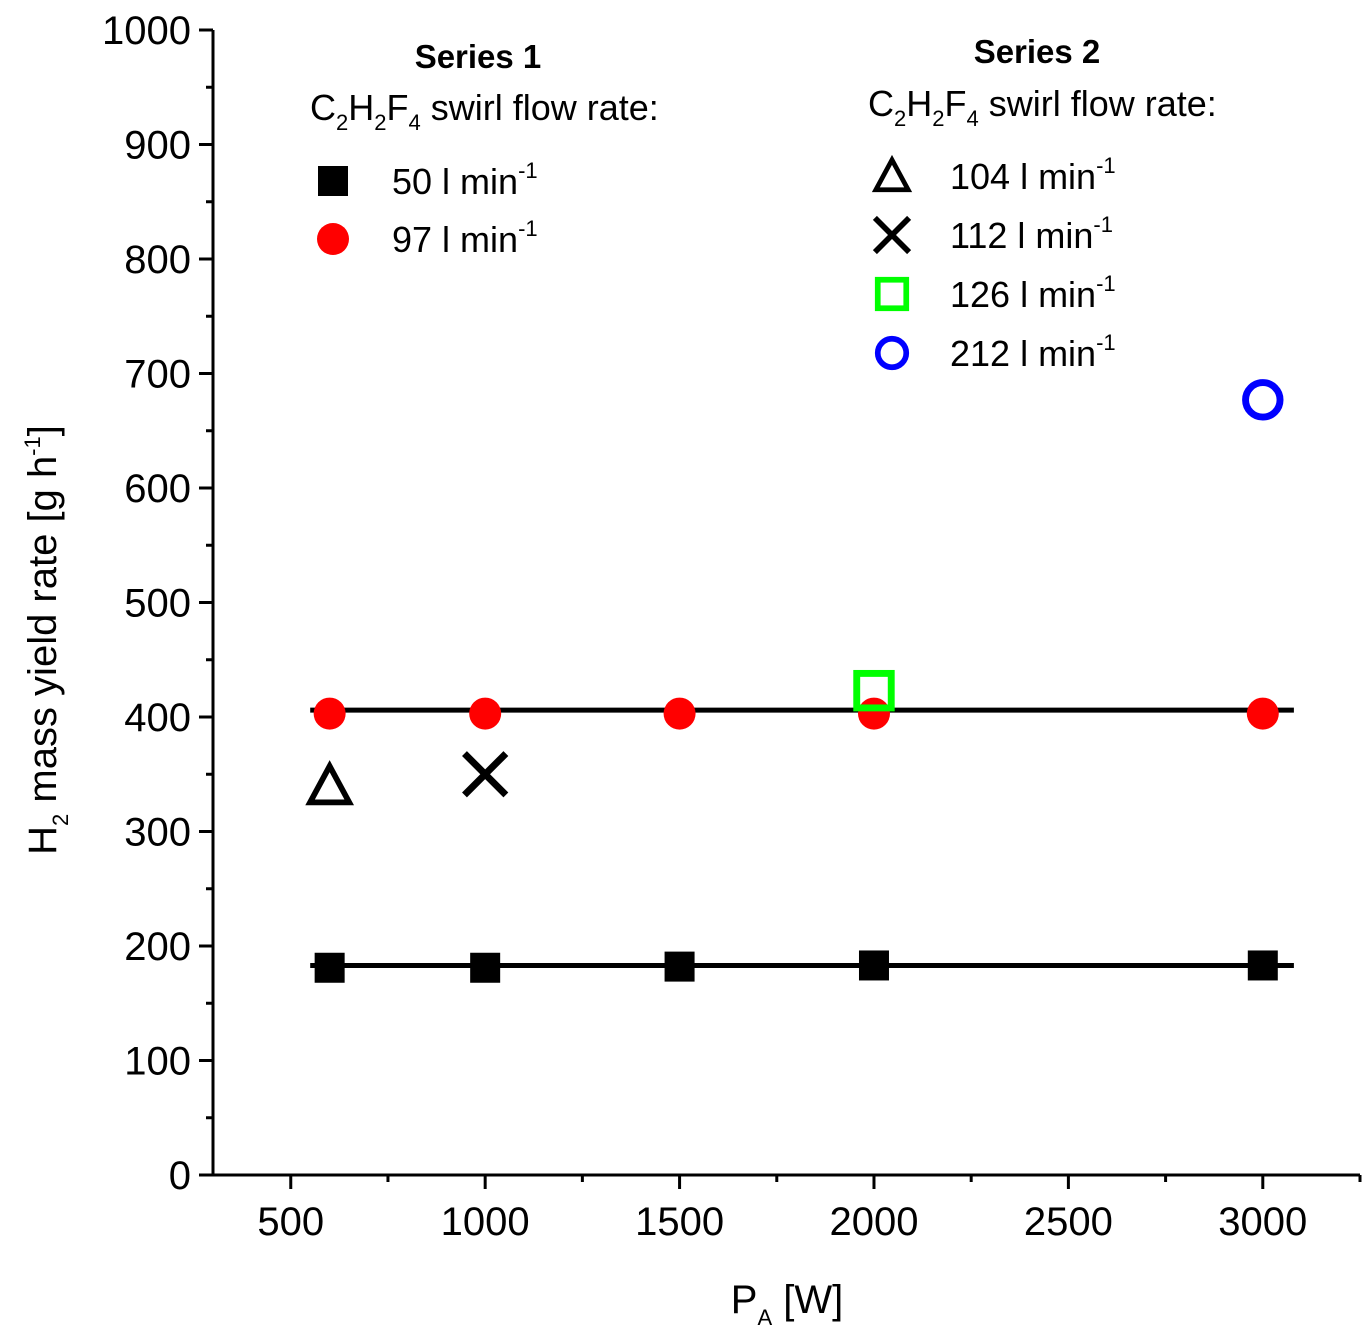 The width and height of the screenshot is (1370, 1331). Describe the element at coordinates (157, 260) in the screenshot. I see `y-tick-label: 800` at that location.